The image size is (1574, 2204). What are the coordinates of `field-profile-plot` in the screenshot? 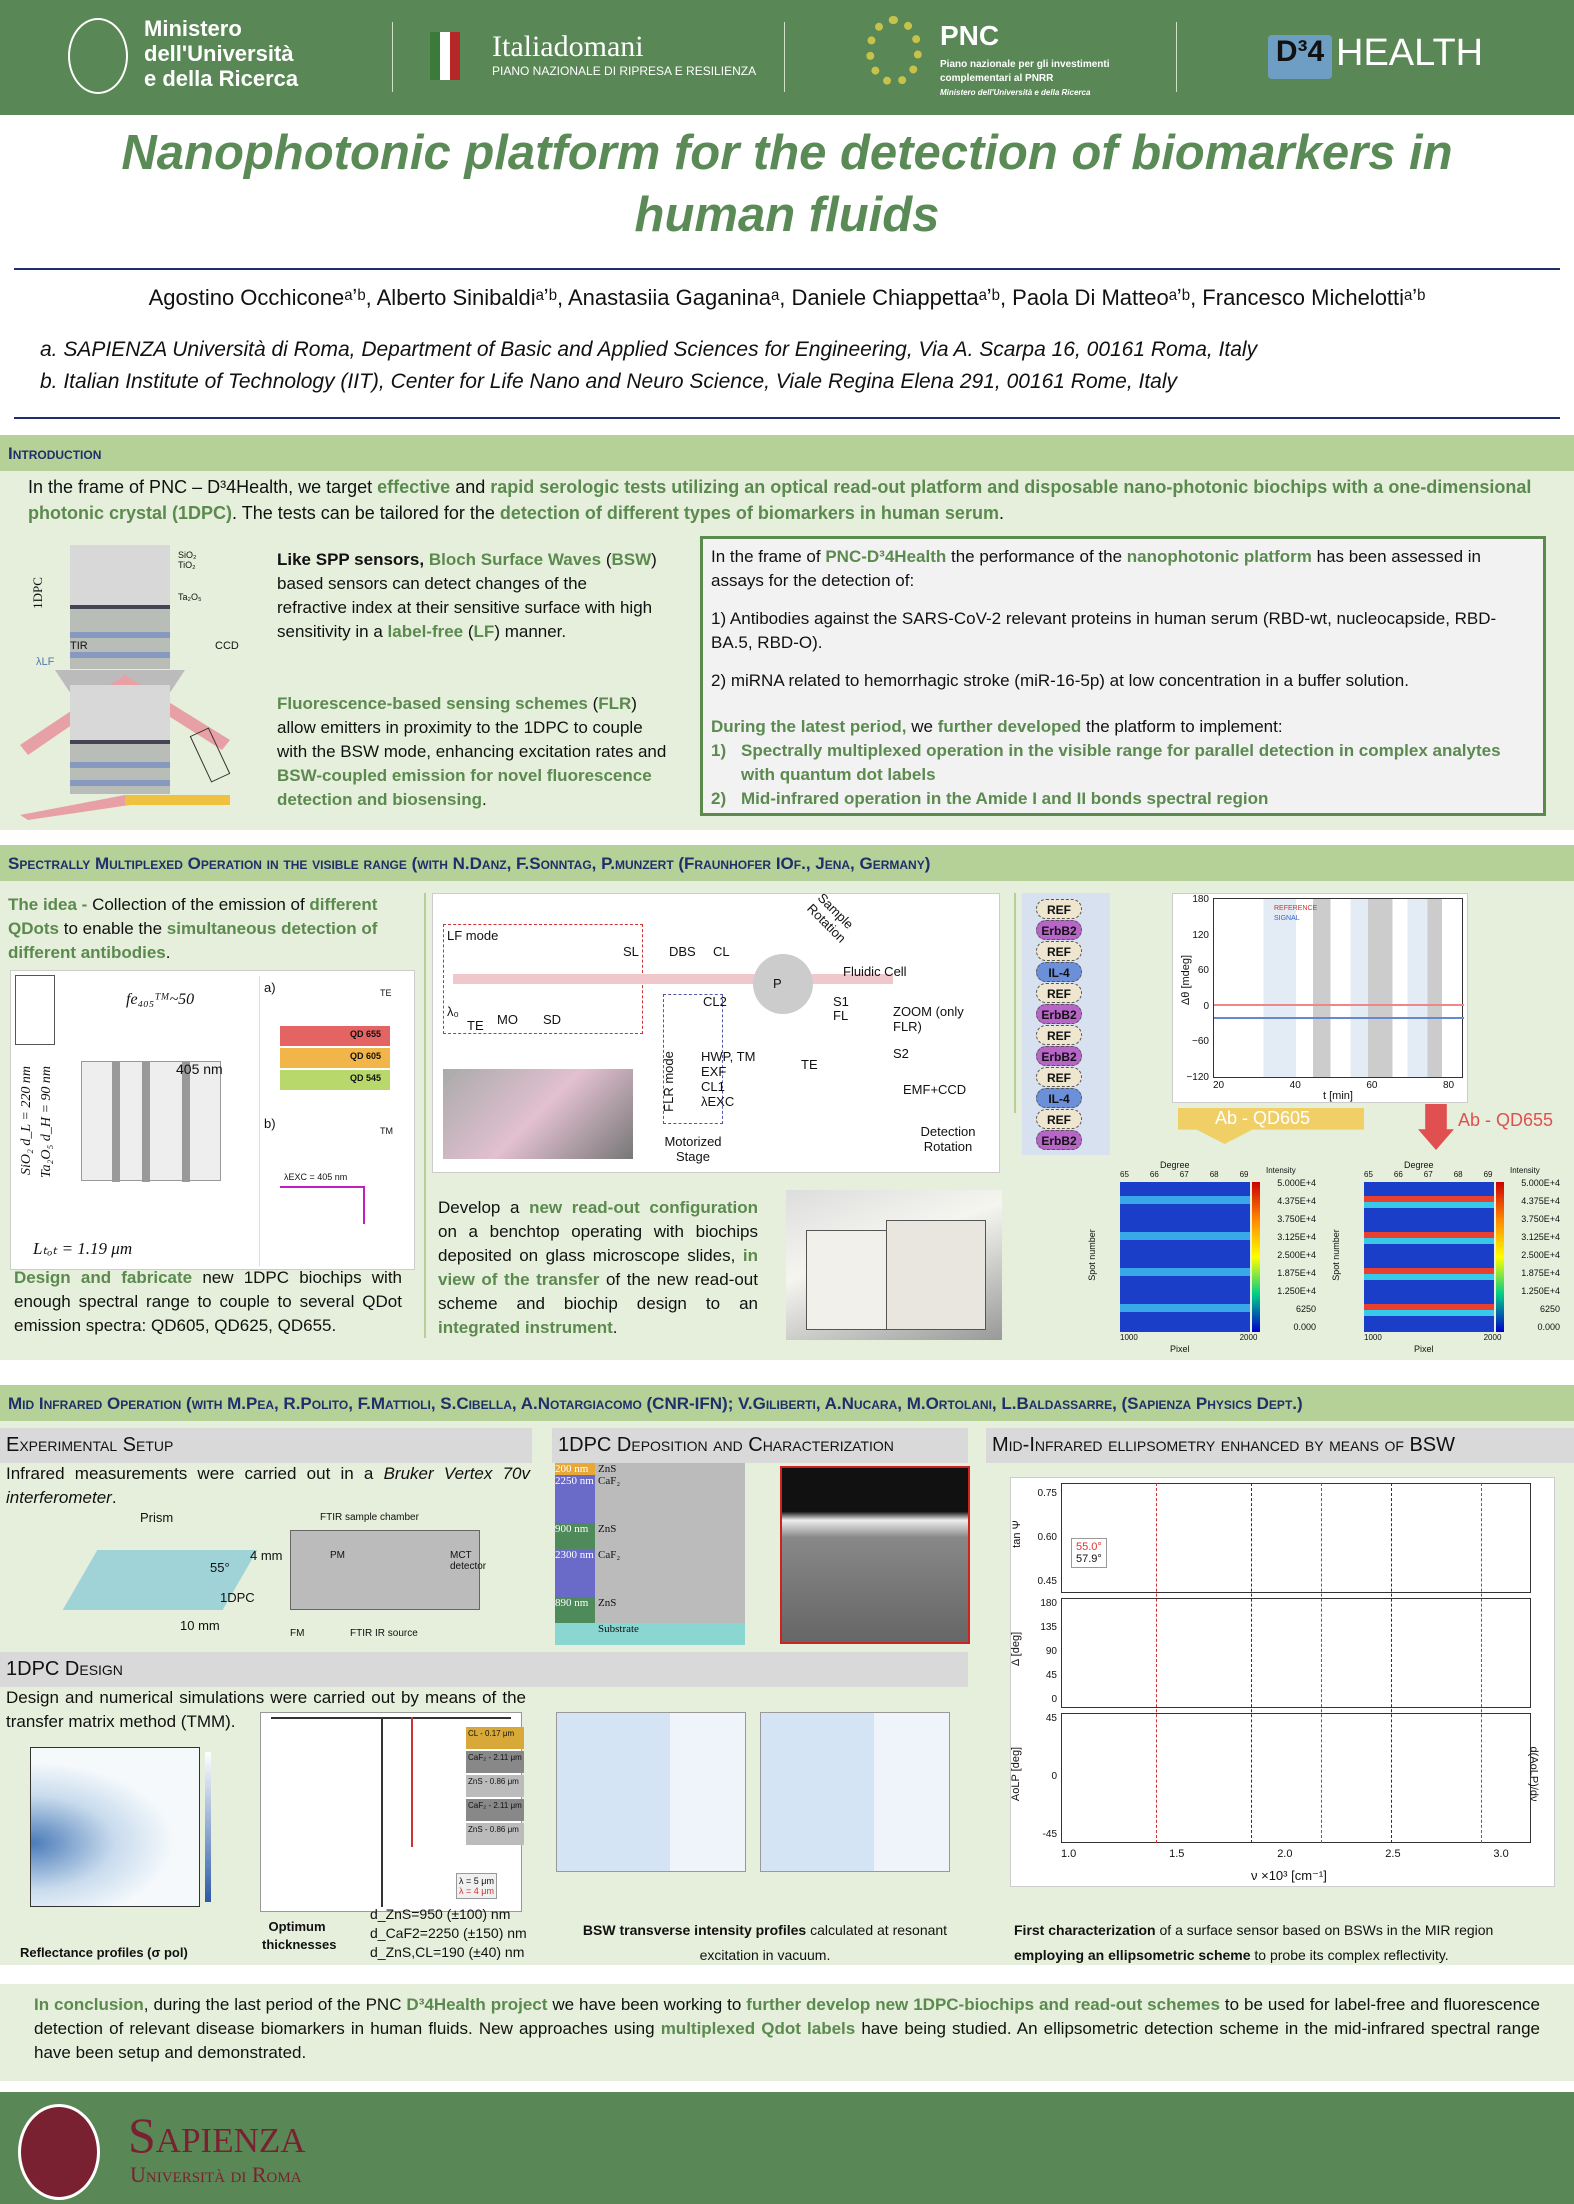 It's located at (151, 1121).